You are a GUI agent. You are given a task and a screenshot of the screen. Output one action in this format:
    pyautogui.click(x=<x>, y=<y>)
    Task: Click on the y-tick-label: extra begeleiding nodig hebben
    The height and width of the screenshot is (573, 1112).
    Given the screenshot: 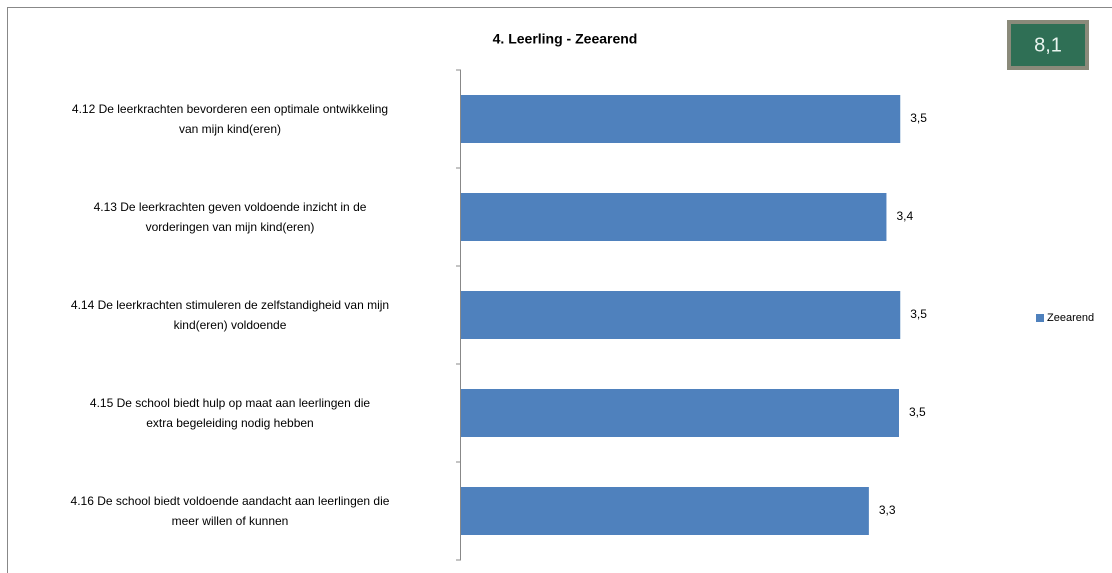 What is the action you would take?
    pyautogui.click(x=229, y=423)
    